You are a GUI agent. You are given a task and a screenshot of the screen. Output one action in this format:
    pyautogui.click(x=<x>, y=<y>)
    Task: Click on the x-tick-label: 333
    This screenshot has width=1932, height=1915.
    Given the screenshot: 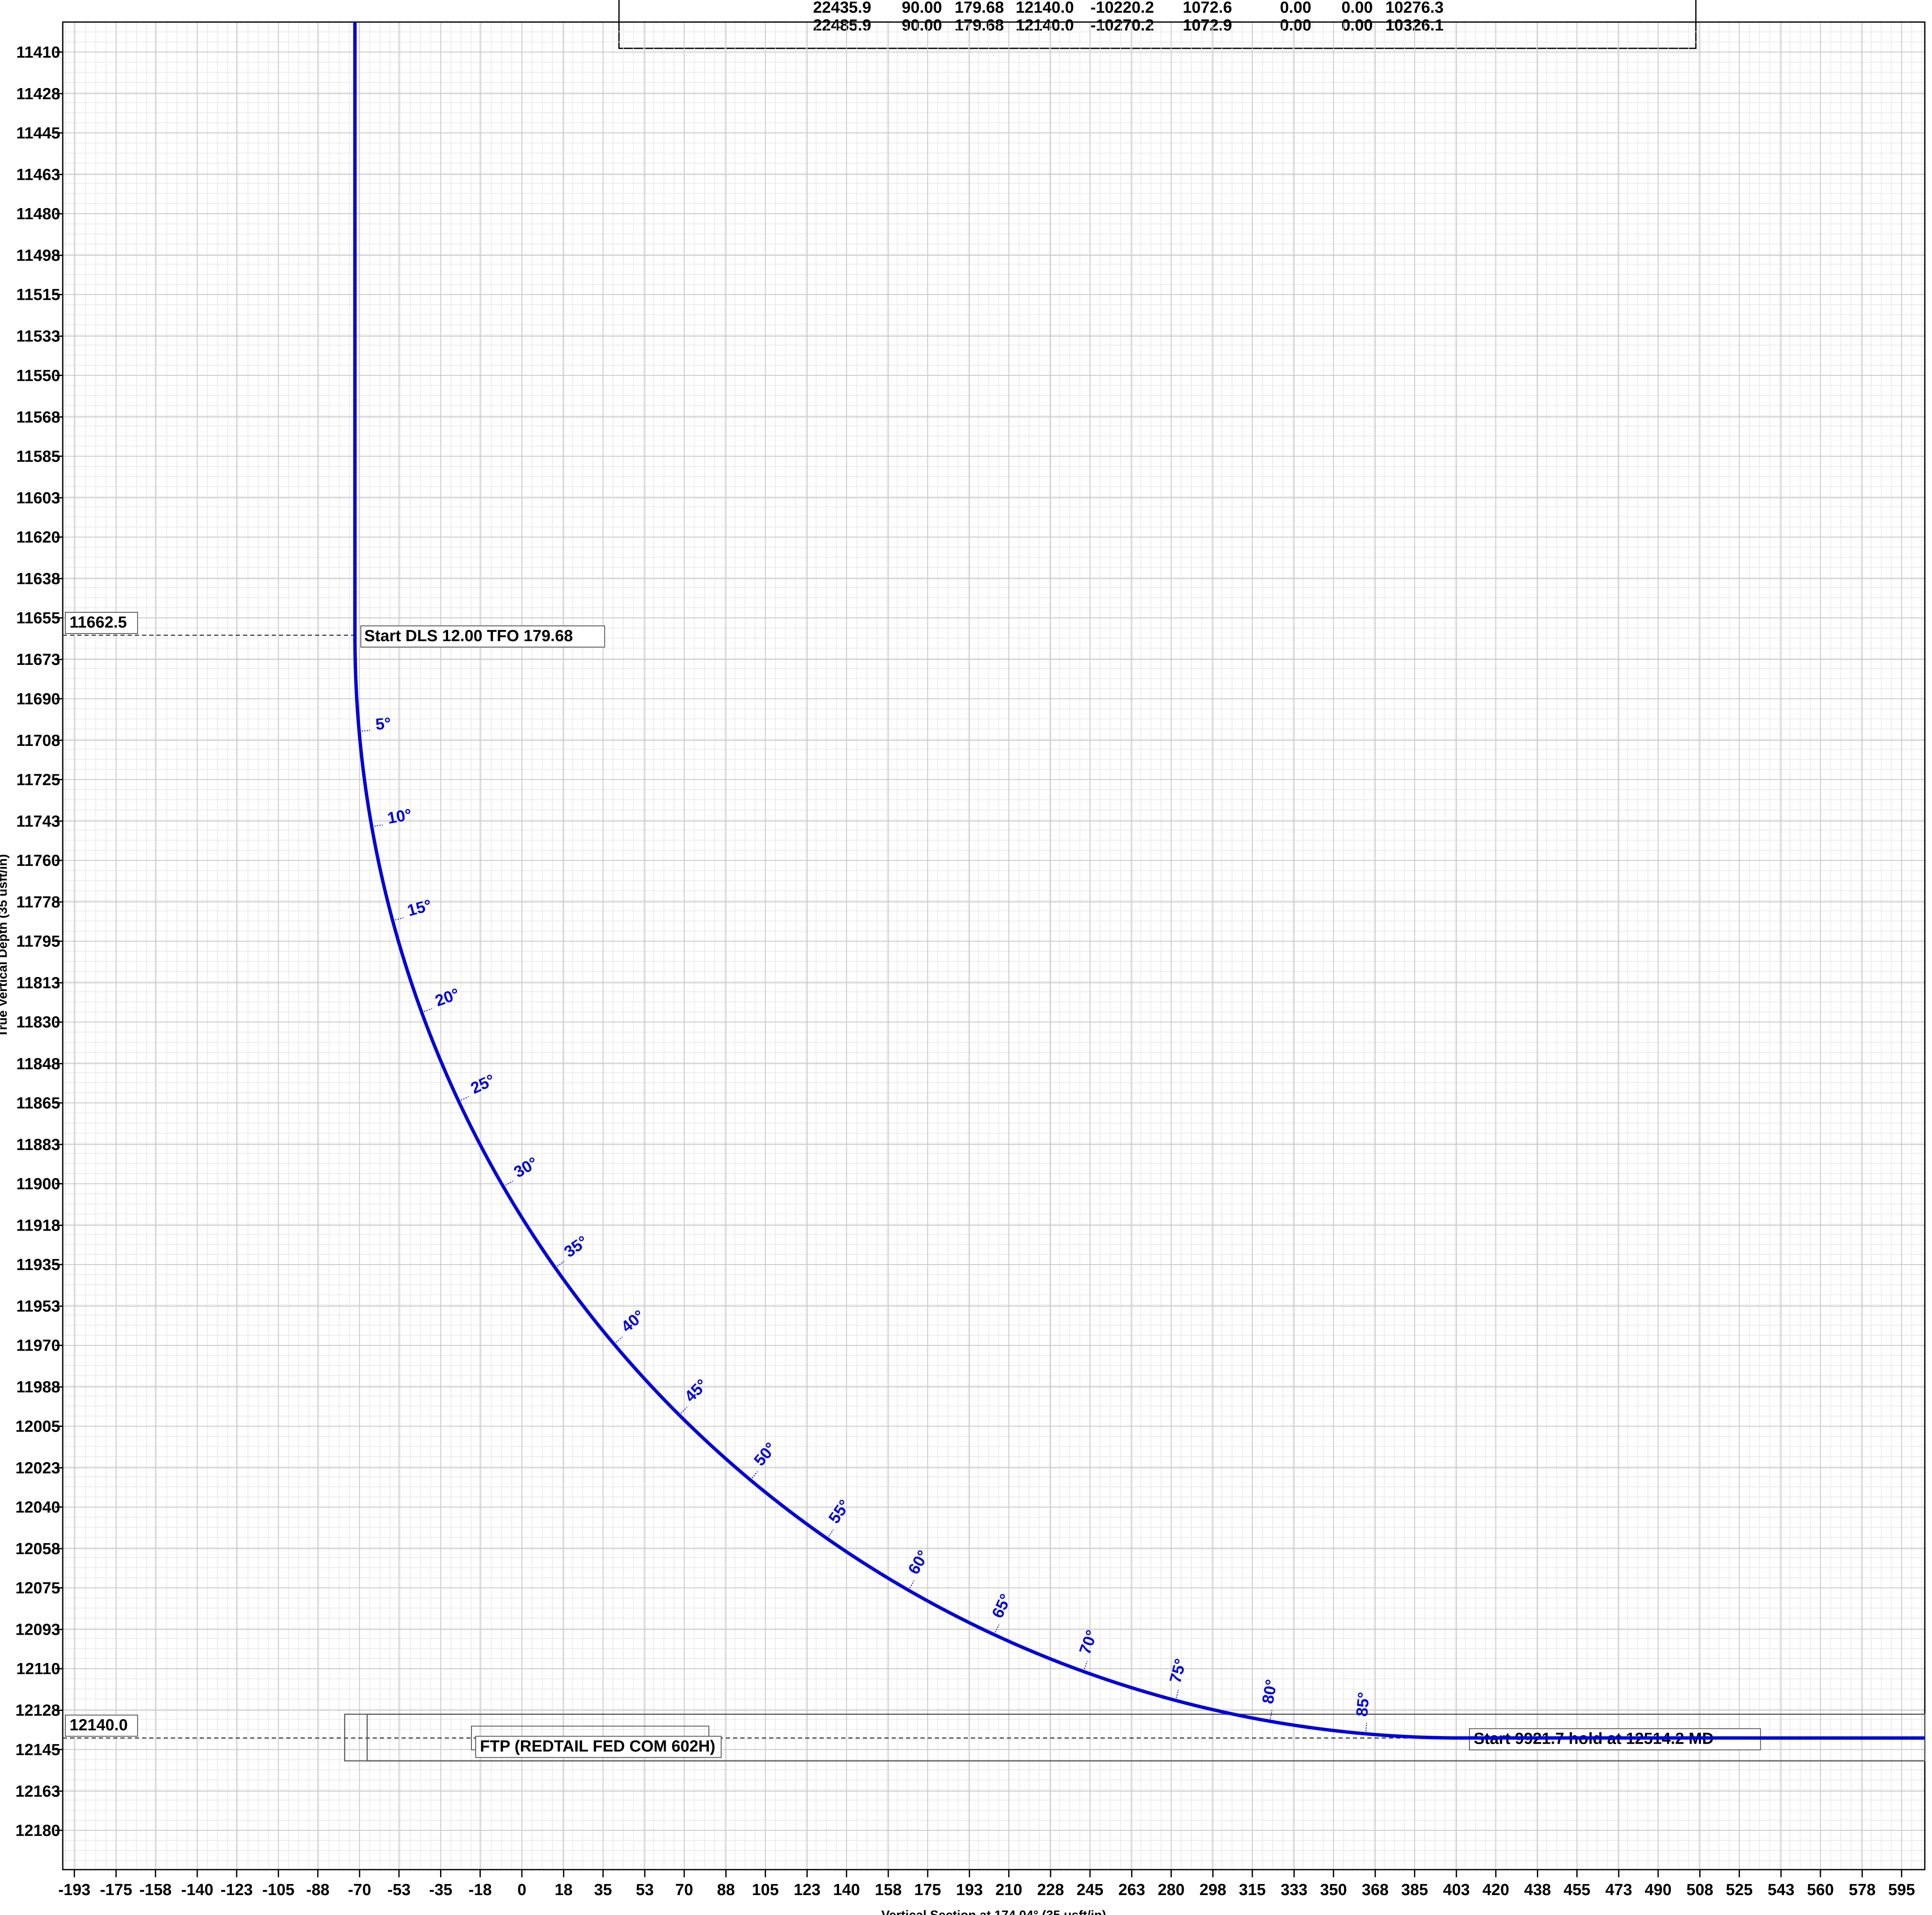 What is the action you would take?
    pyautogui.click(x=1294, y=1890)
    